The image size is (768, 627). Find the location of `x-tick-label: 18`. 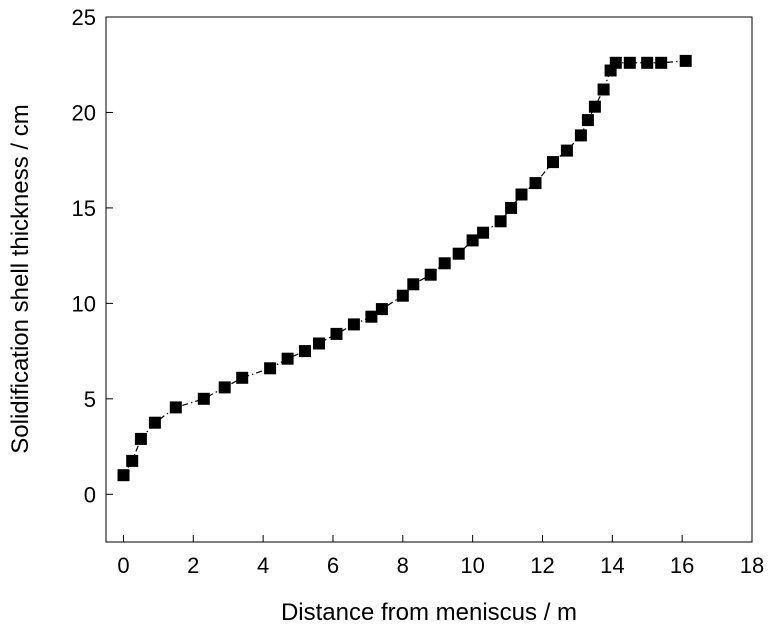

x-tick-label: 18 is located at coordinates (752, 565).